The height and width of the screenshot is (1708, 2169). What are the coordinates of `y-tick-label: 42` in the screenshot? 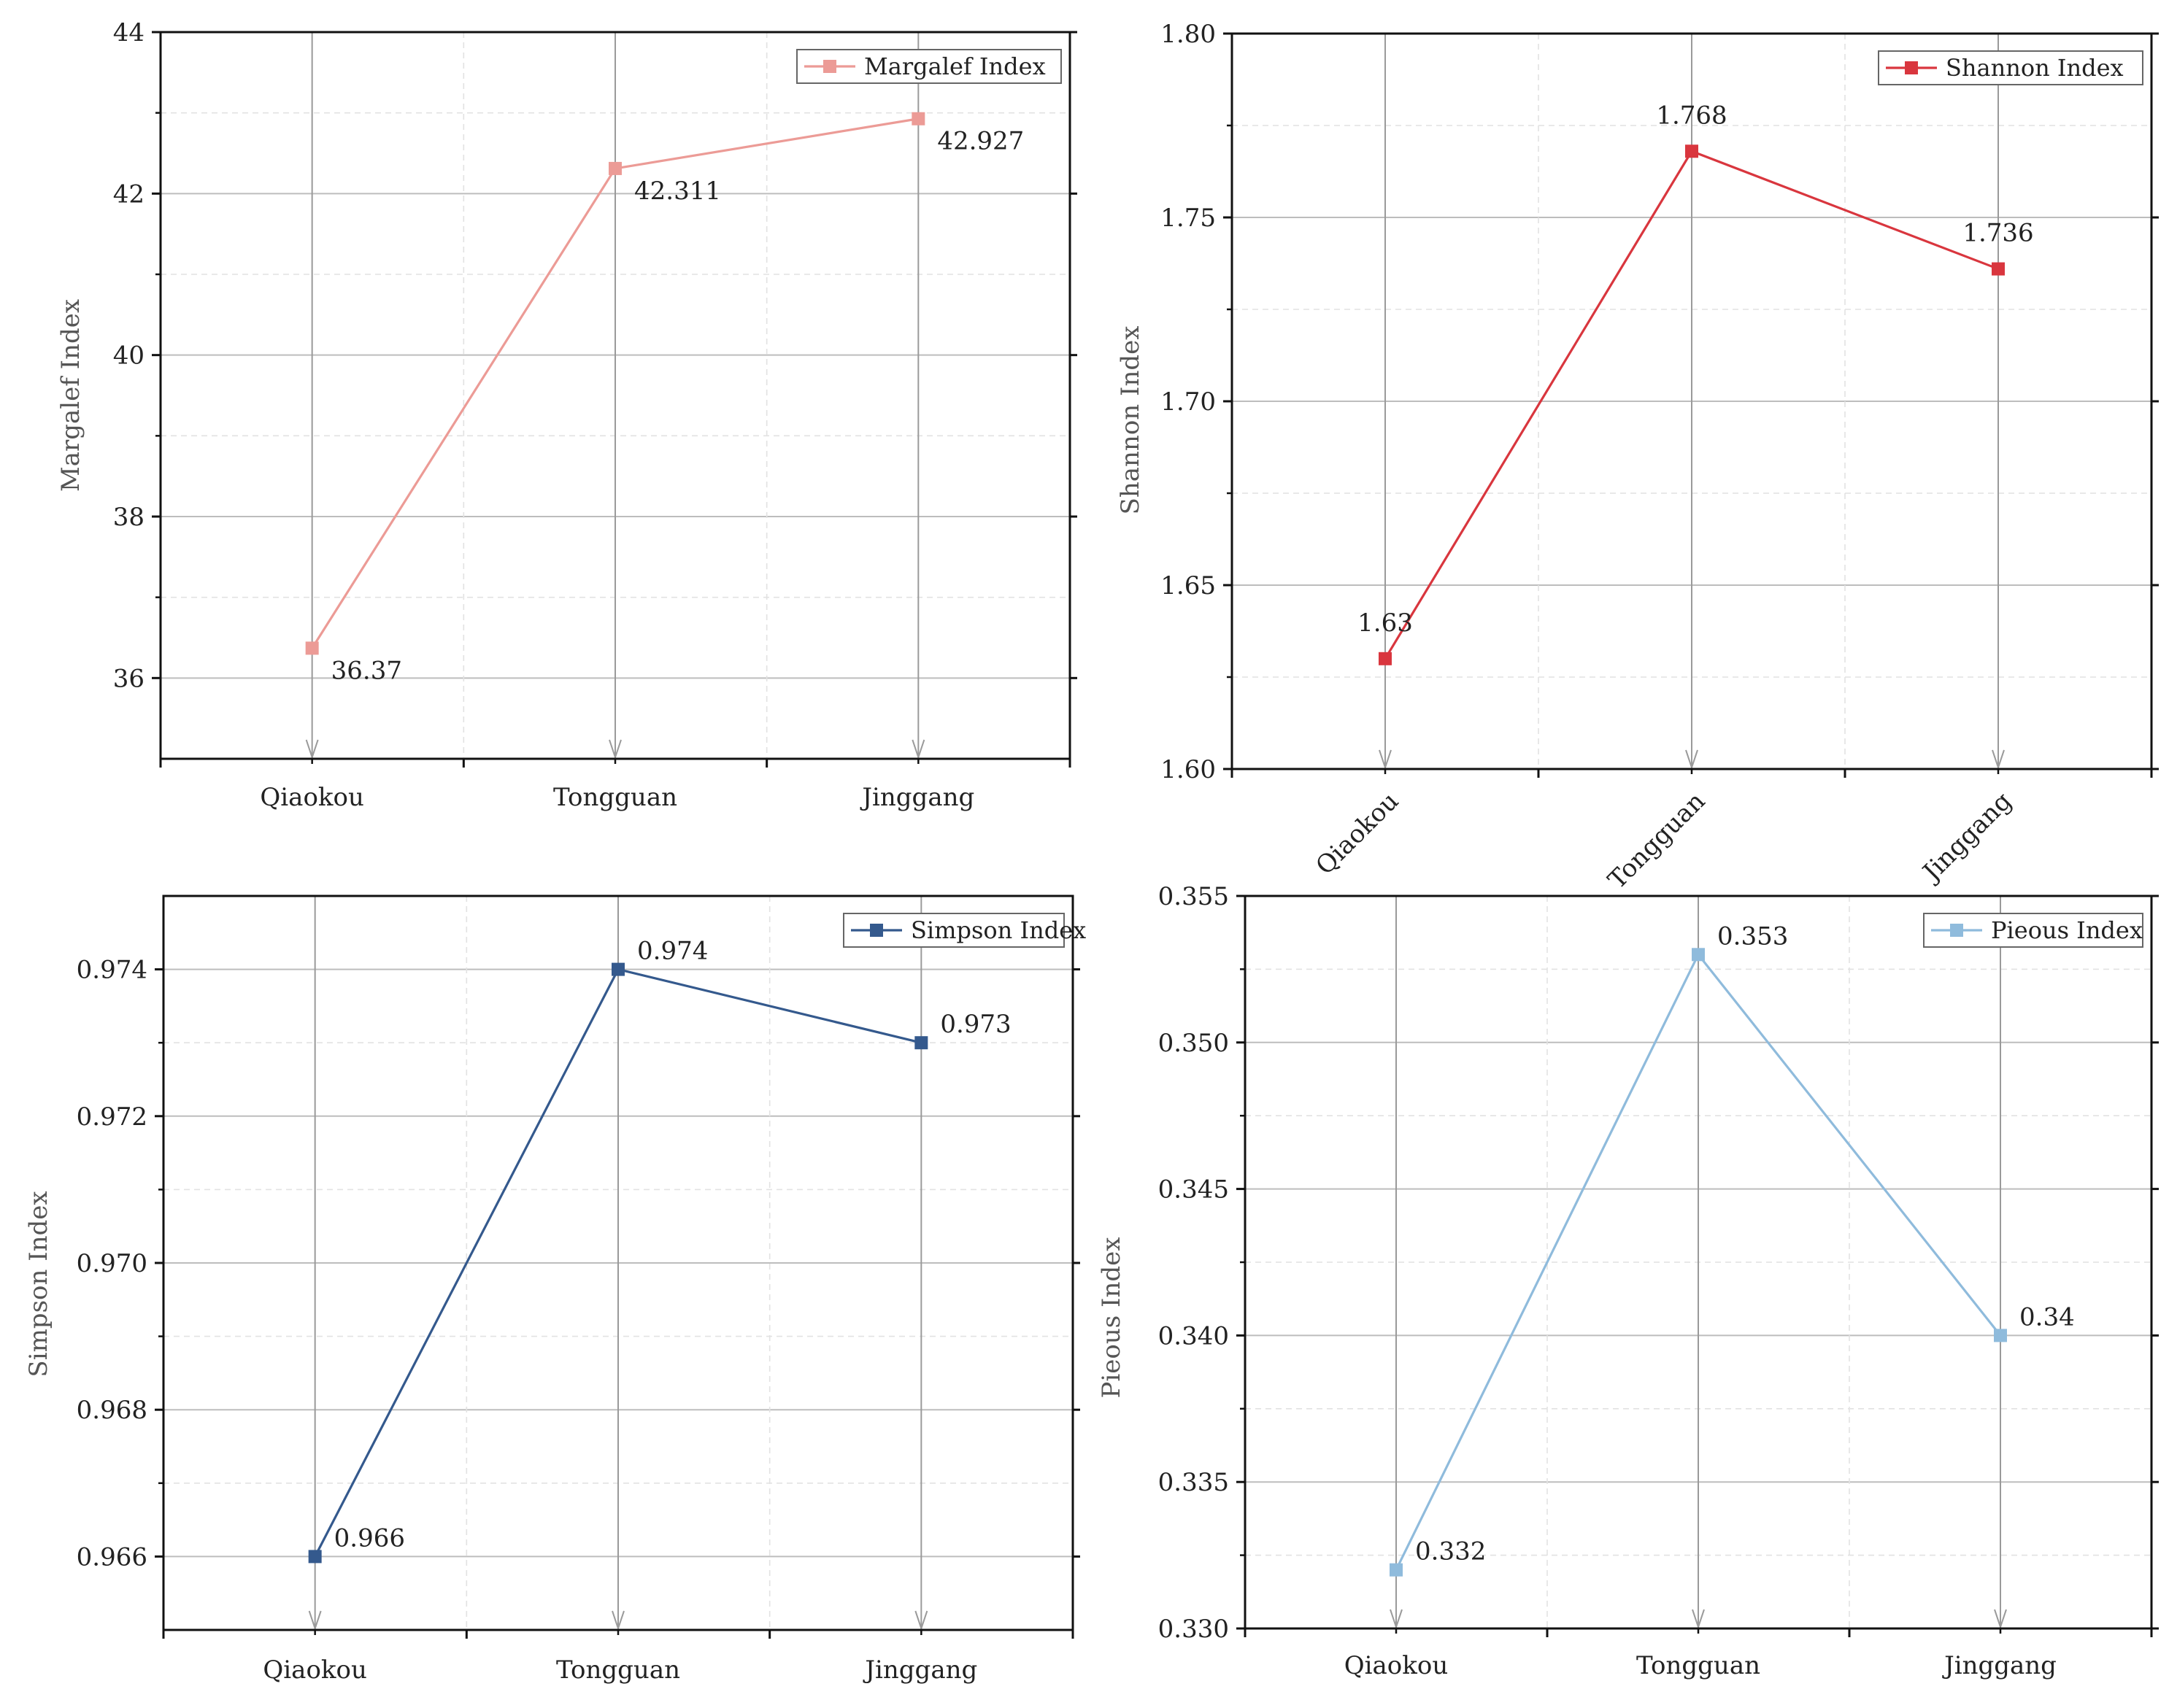 It's located at (129, 194).